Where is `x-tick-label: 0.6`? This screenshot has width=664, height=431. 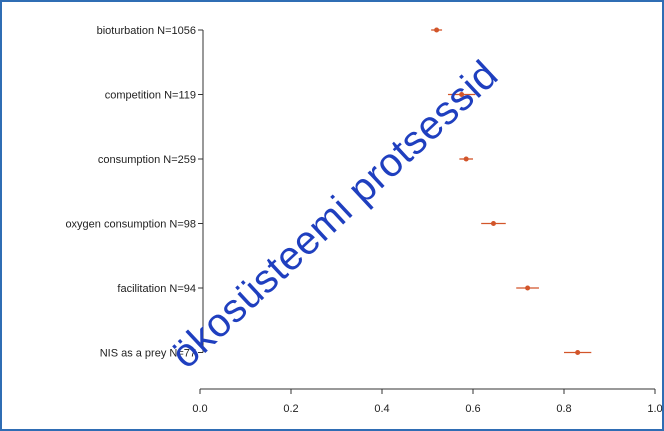
x-tick-label: 0.6 is located at coordinates (472, 409).